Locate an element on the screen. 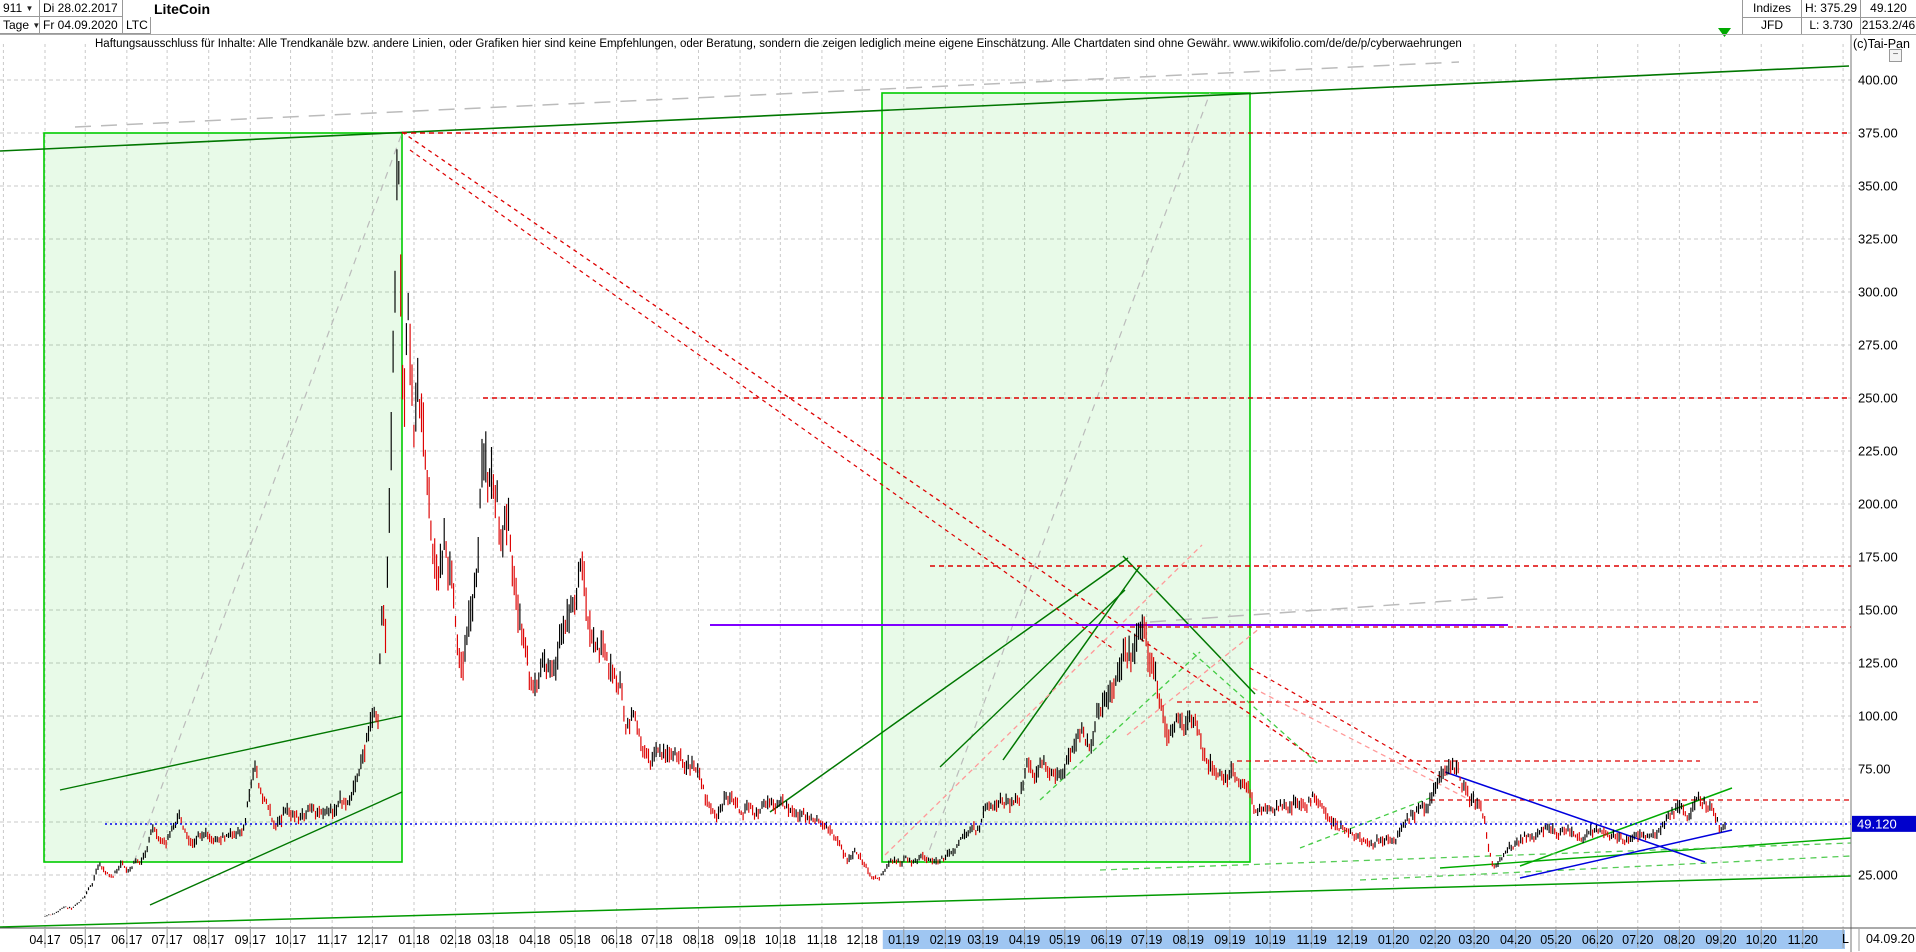 The image size is (1916, 952). svg-text: 08.18 is located at coordinates (698, 940).